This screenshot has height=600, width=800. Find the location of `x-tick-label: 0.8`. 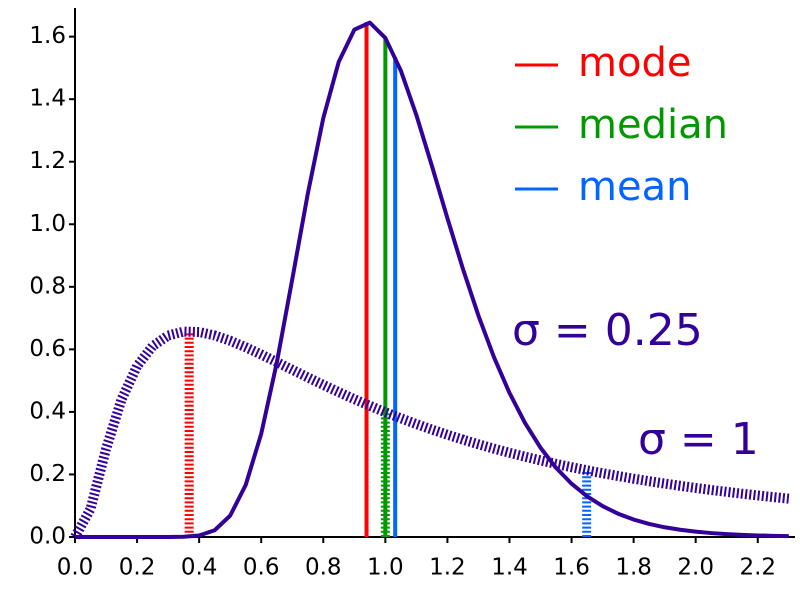

x-tick-label: 0.8 is located at coordinates (323, 568).